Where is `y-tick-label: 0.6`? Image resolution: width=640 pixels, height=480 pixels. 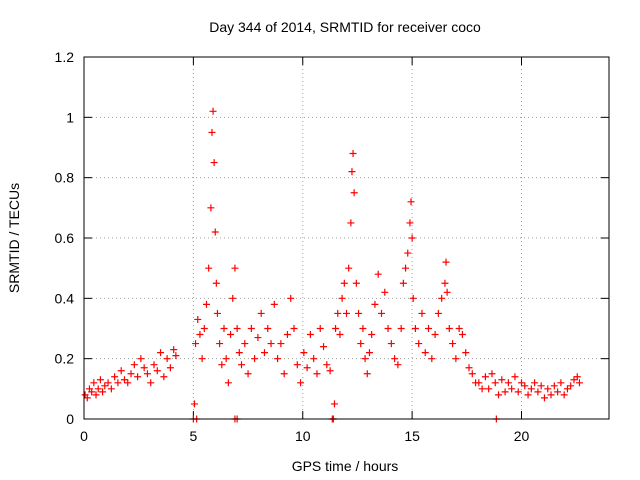
y-tick-label: 0.6 is located at coordinates (65, 238).